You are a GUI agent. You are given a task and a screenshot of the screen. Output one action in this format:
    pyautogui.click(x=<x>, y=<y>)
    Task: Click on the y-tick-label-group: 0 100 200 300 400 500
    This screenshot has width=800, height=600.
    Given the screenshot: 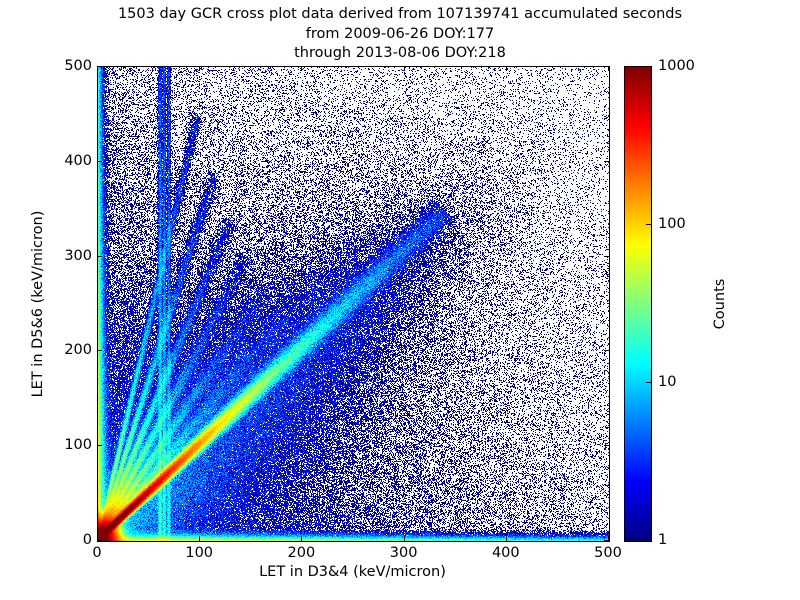 What is the action you would take?
    pyautogui.click(x=66, y=300)
    